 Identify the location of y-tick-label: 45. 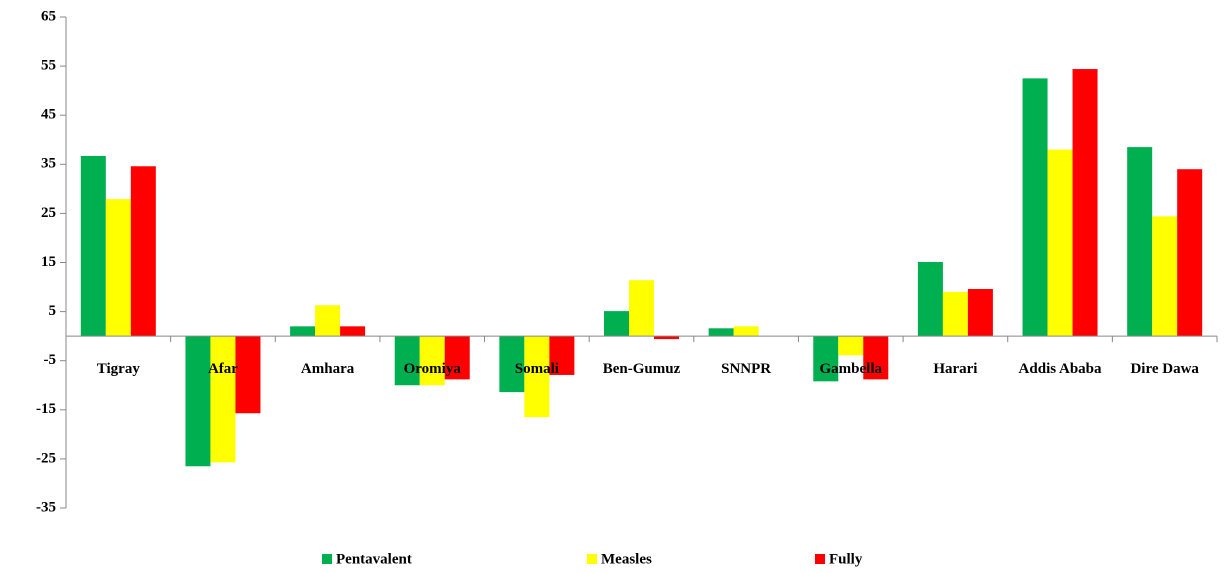
(48, 115).